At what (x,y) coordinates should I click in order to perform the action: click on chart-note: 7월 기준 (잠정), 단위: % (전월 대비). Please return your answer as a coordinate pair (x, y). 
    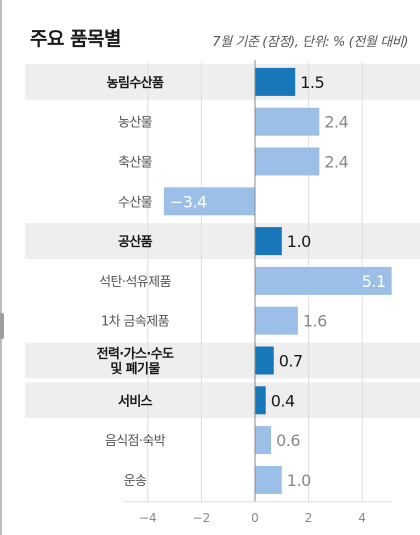
    Looking at the image, I should click on (310, 42).